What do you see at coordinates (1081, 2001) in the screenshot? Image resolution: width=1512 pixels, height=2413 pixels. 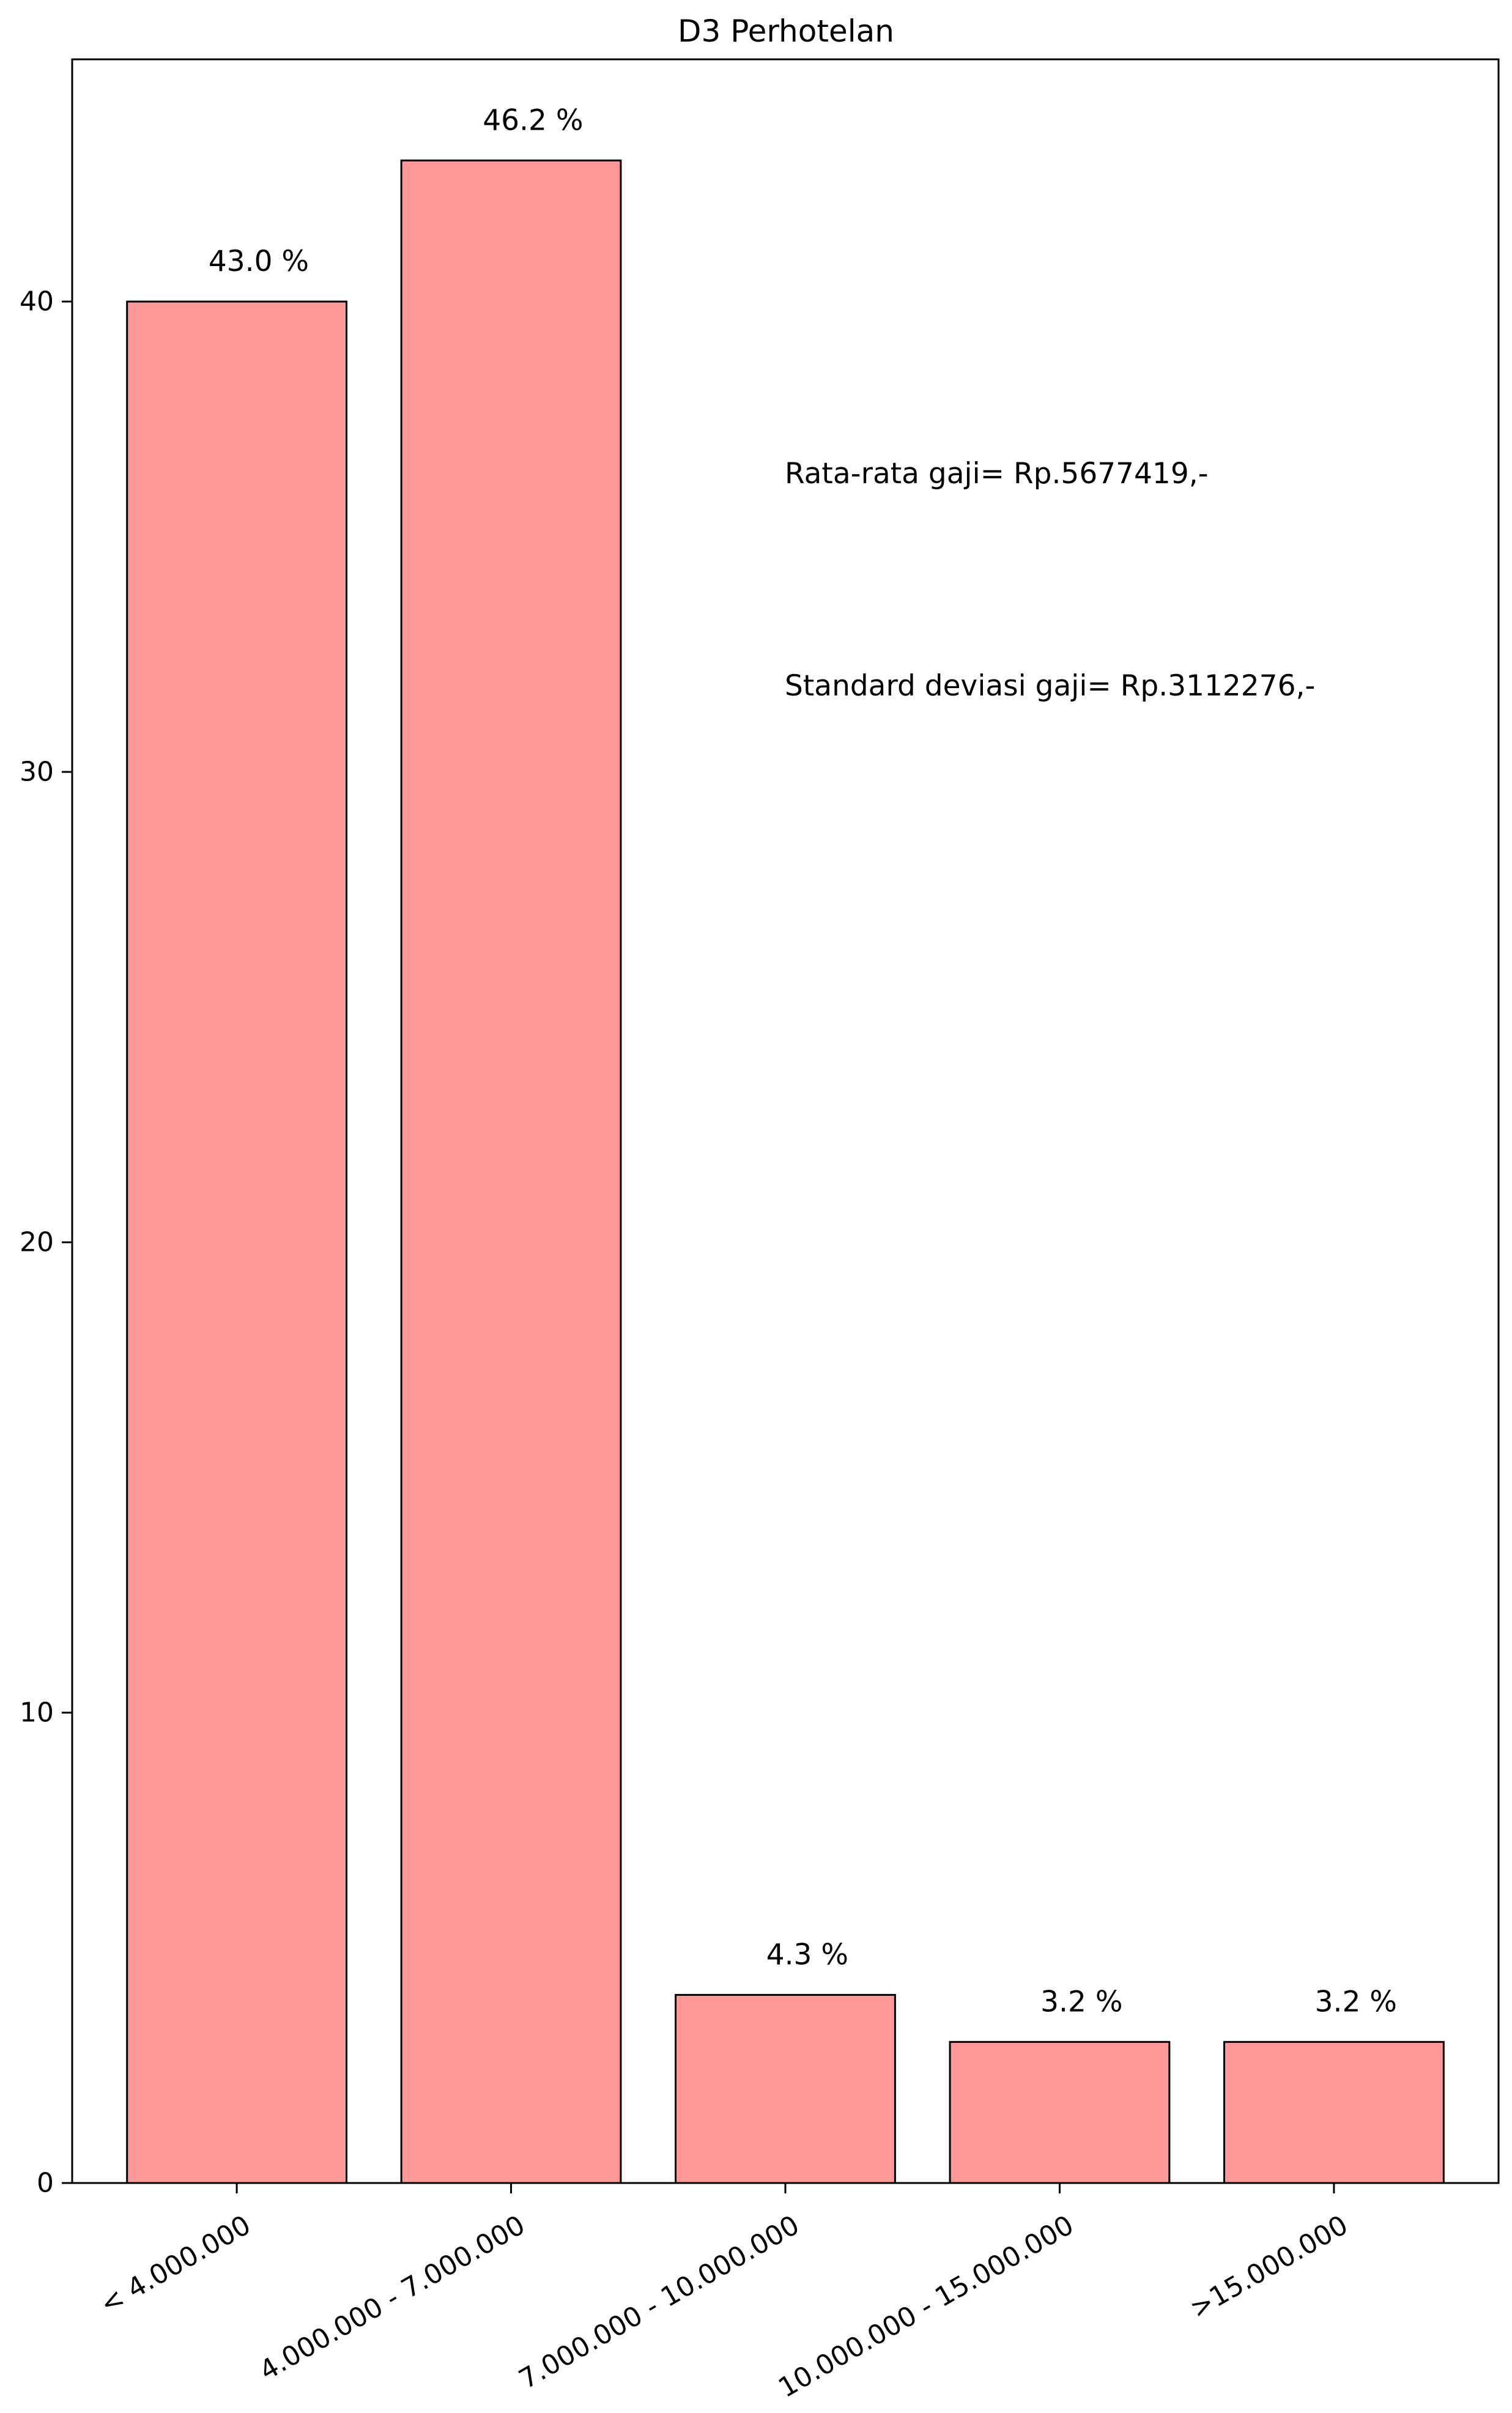 I see `bar-value-label-3: 3.2 %` at bounding box center [1081, 2001].